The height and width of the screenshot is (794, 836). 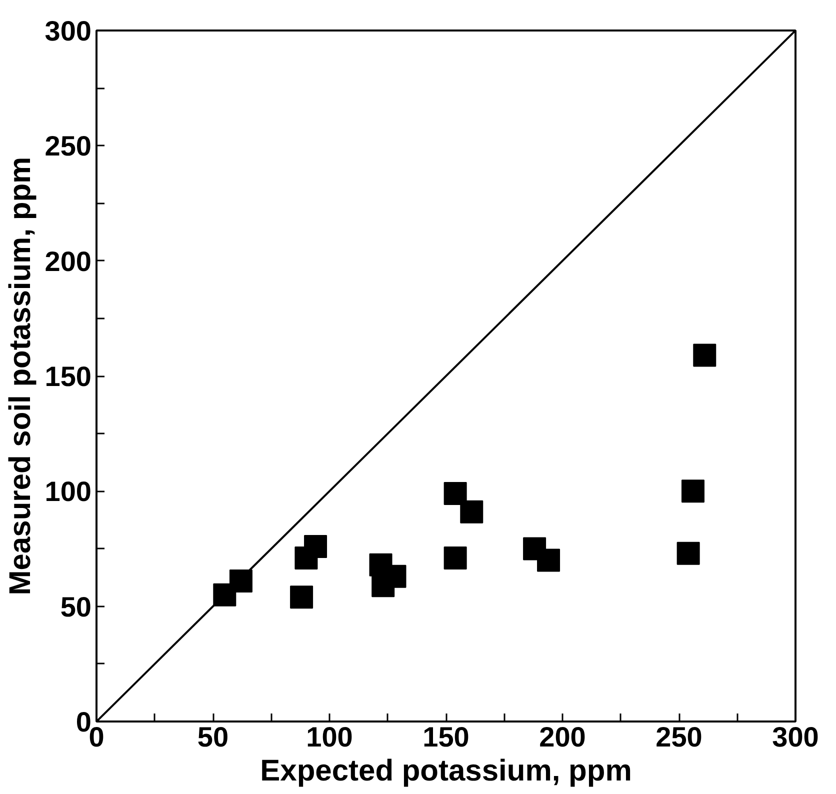 What do you see at coordinates (562, 737) in the screenshot?
I see `x-tick-label: 200` at bounding box center [562, 737].